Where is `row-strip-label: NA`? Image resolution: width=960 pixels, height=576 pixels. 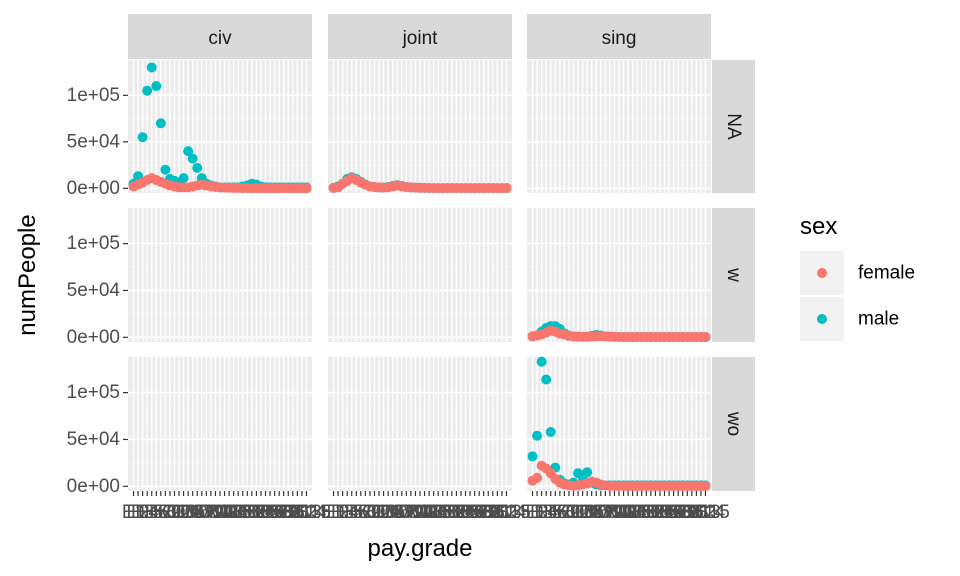 row-strip-label: NA is located at coordinates (733, 126).